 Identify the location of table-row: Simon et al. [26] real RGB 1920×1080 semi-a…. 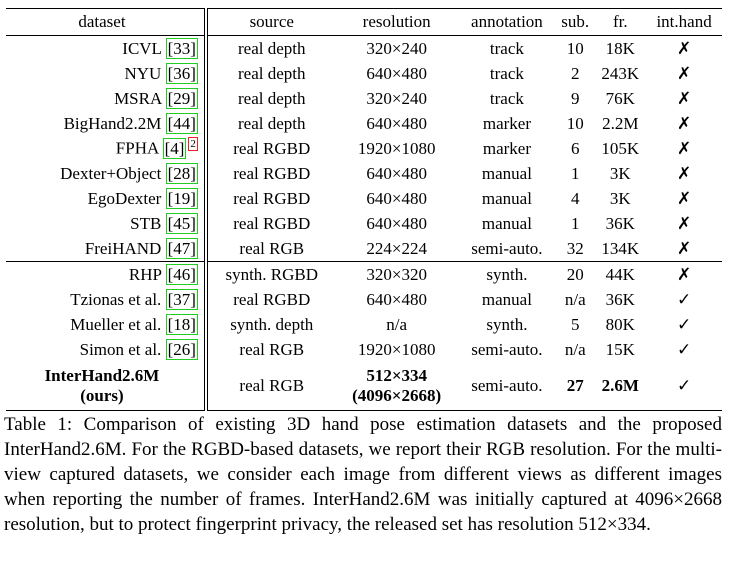
(364, 349).